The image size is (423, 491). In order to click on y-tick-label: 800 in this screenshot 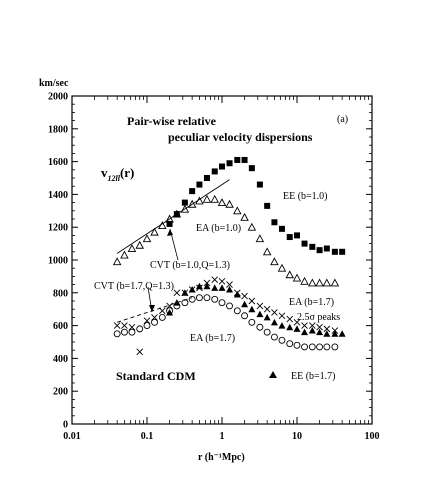, I will do `click(60, 293)`.